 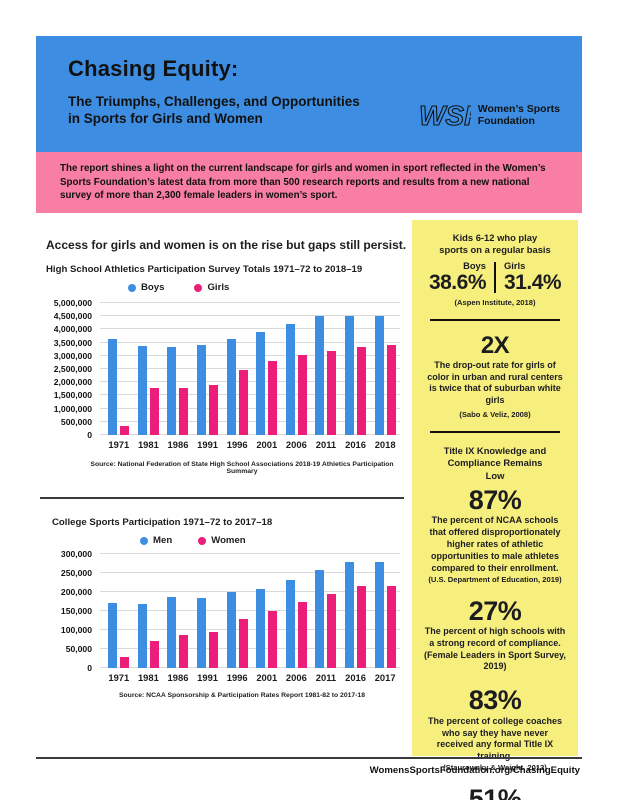 What do you see at coordinates (296, 444) in the screenshot?
I see `x-axis-tick-label: 2006` at bounding box center [296, 444].